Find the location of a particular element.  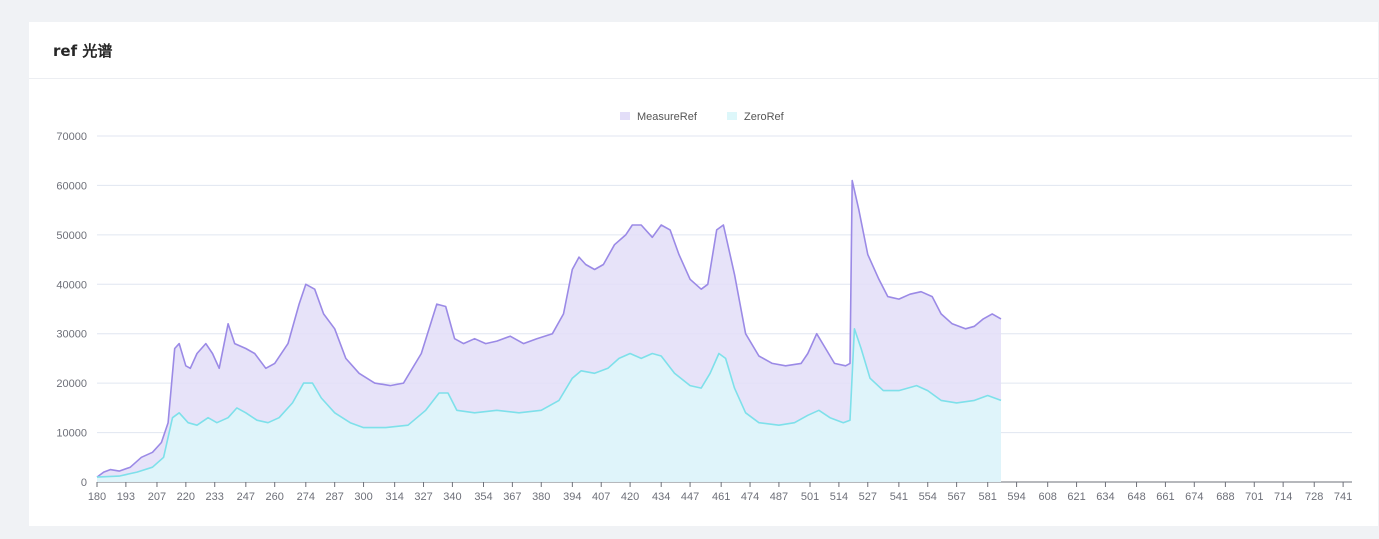

x-tick-label: 354 is located at coordinates (483, 497).